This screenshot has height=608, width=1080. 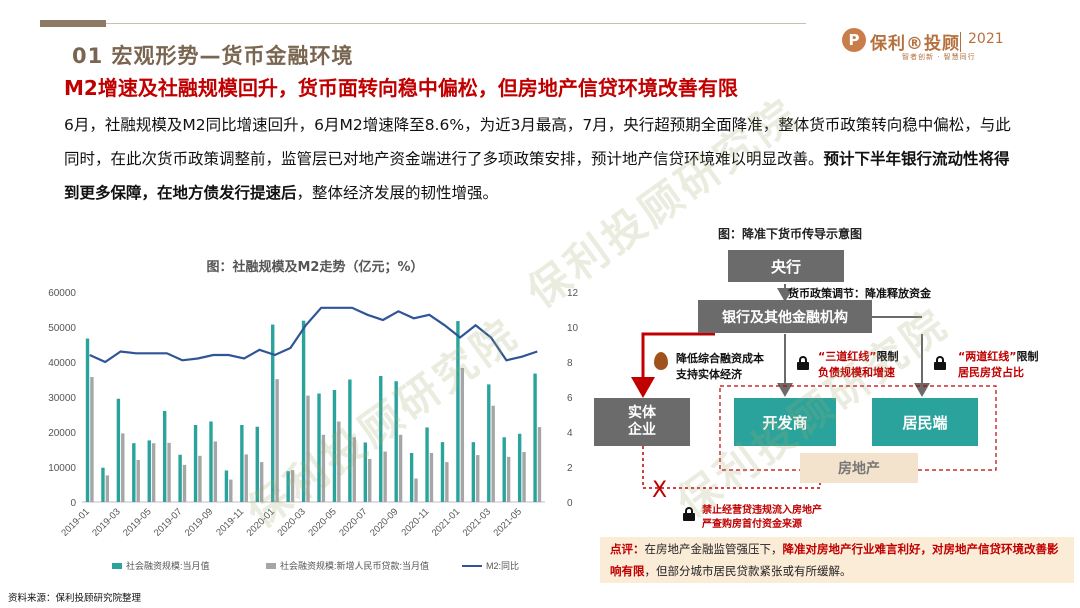 What do you see at coordinates (785, 316) in the screenshot?
I see `banks-box: 银行及其他金融机构` at bounding box center [785, 316].